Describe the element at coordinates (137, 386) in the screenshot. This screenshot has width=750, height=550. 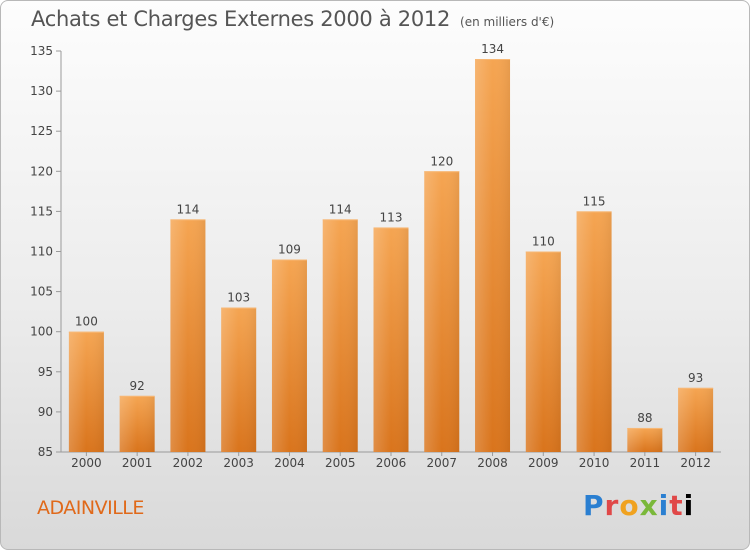
I see `data-label: 92` at that location.